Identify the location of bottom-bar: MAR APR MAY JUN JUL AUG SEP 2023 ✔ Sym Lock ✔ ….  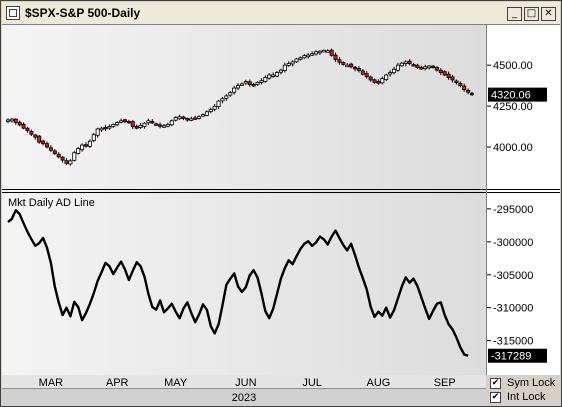
(281, 390).